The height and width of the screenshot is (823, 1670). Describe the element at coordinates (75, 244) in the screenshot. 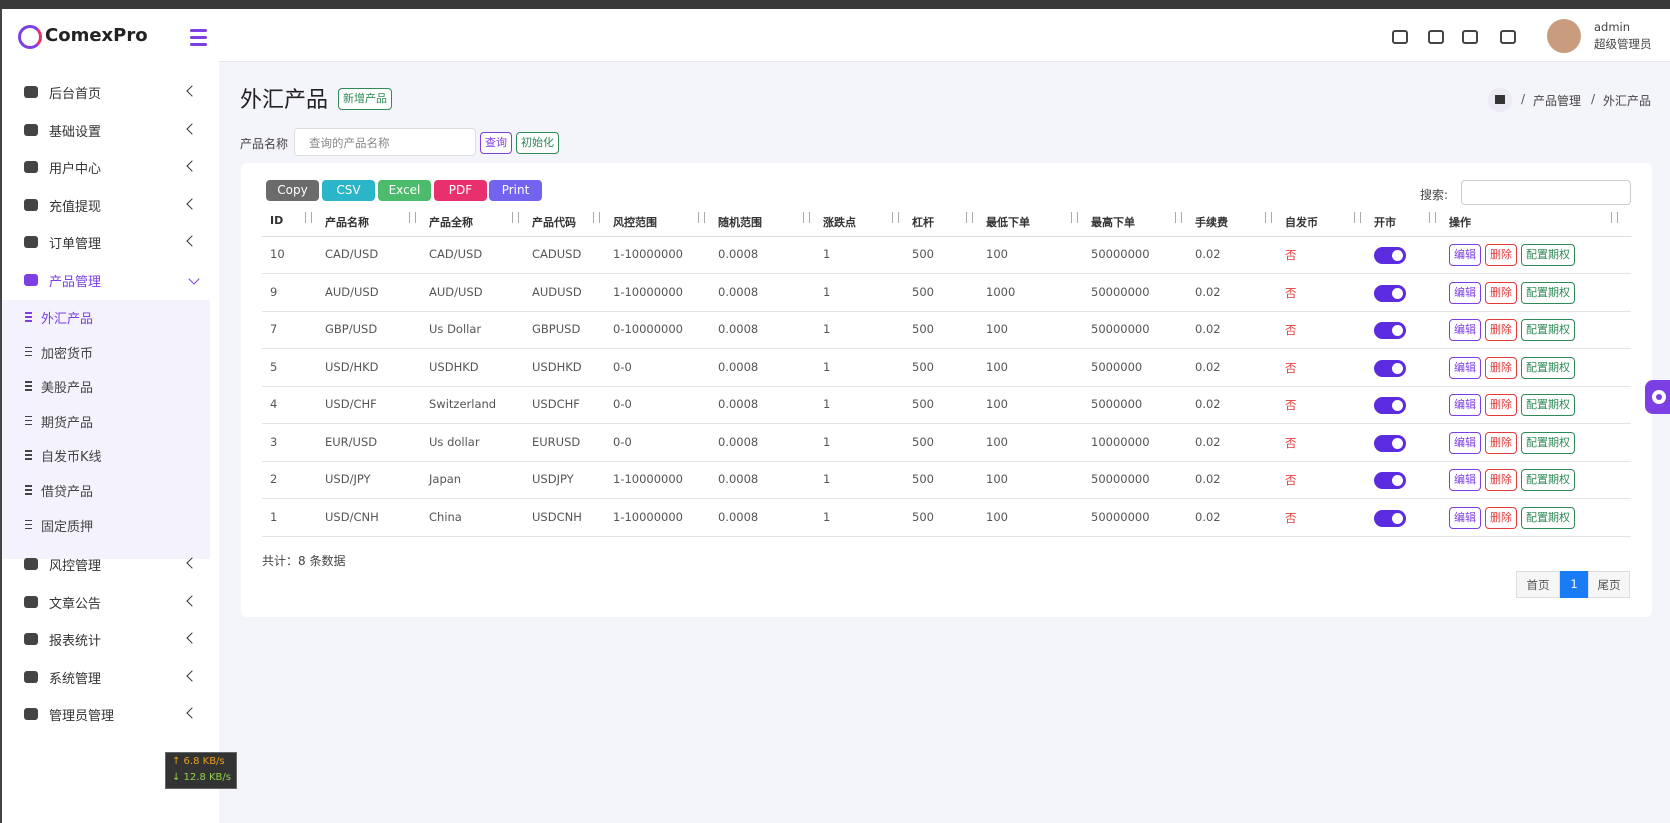

I see `menu-item: 订单管理` at that location.